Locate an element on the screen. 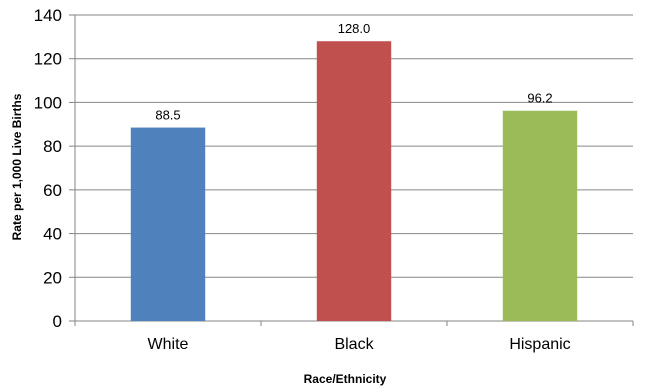 The height and width of the screenshot is (387, 645). data-label: 88.5 is located at coordinates (167, 115).